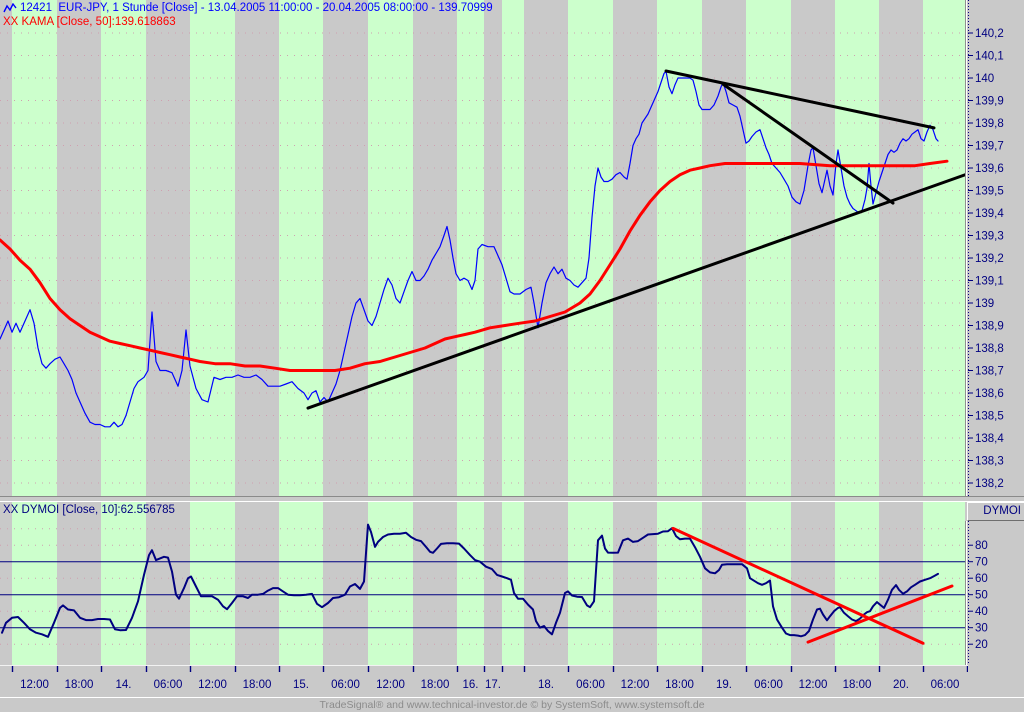 The width and height of the screenshot is (1024, 712). What do you see at coordinates (493, 685) in the screenshot?
I see `time-label: 17.` at bounding box center [493, 685].